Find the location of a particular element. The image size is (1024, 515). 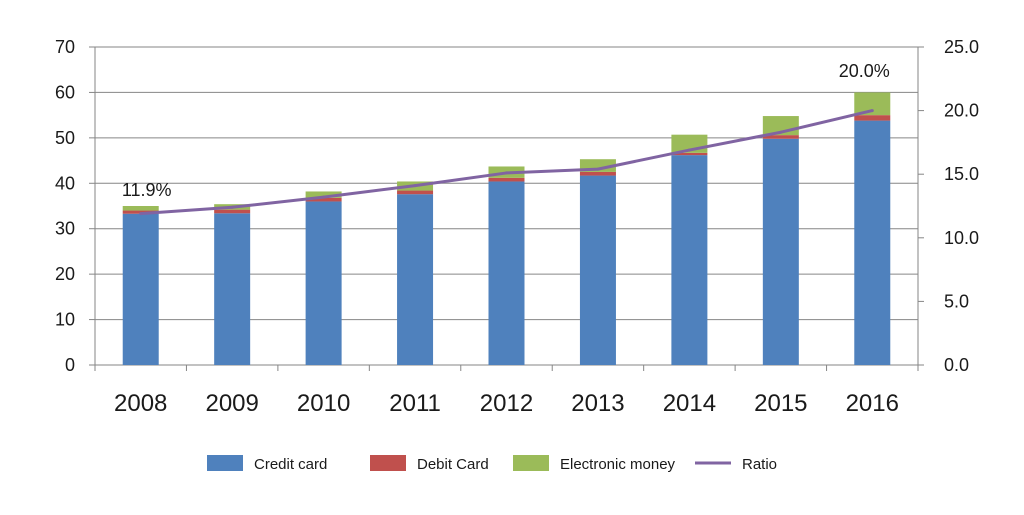

x-axis-tick-label: 2009 is located at coordinates (231, 403).